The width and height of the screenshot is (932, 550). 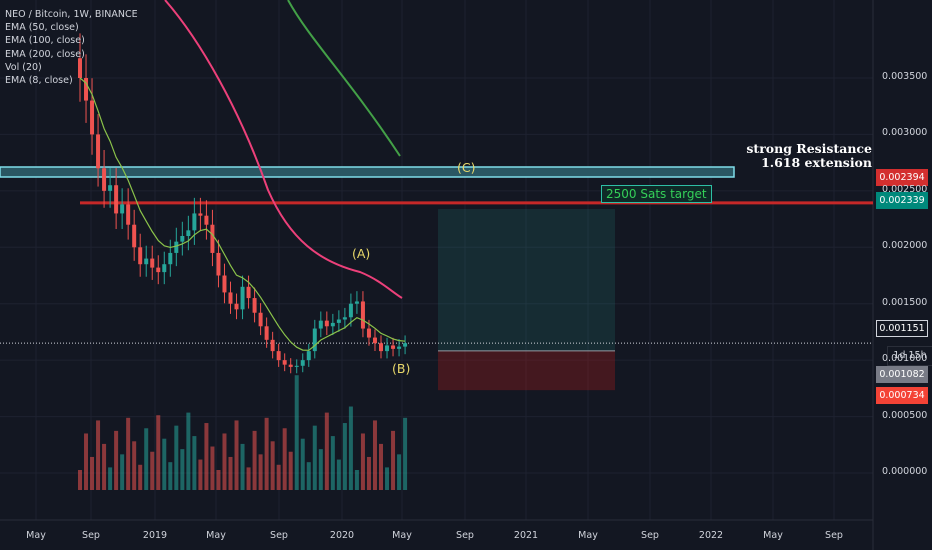 I want to click on candle-countdown: 1d 15h, so click(x=909, y=356).